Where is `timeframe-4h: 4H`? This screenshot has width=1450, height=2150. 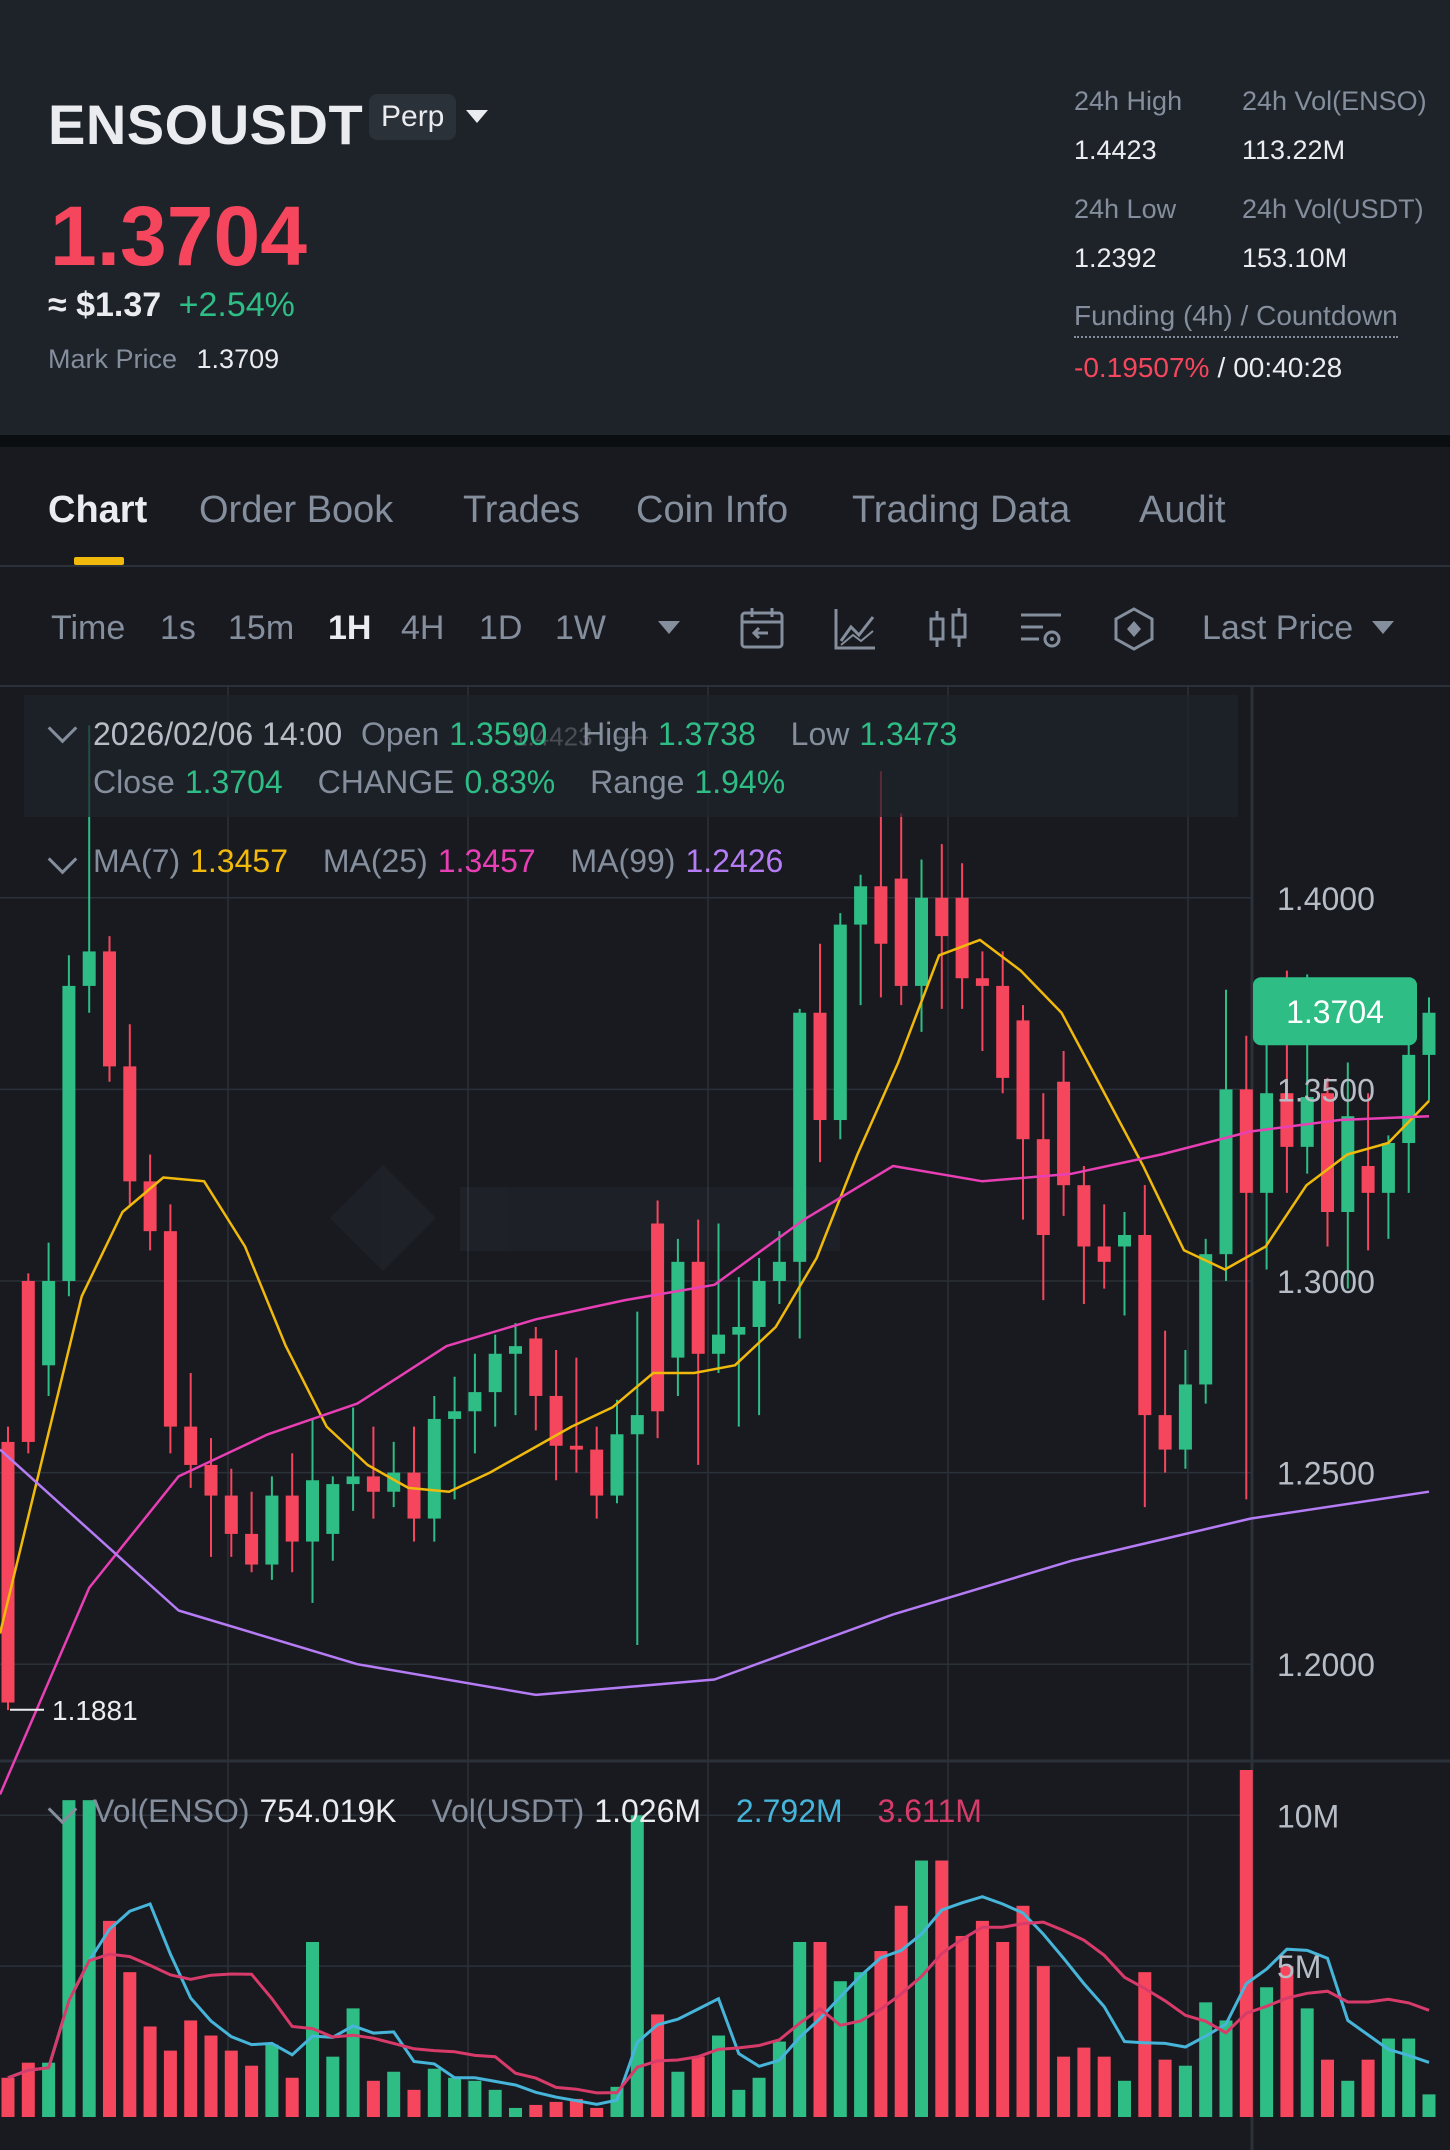
timeframe-4h: 4H is located at coordinates (423, 628).